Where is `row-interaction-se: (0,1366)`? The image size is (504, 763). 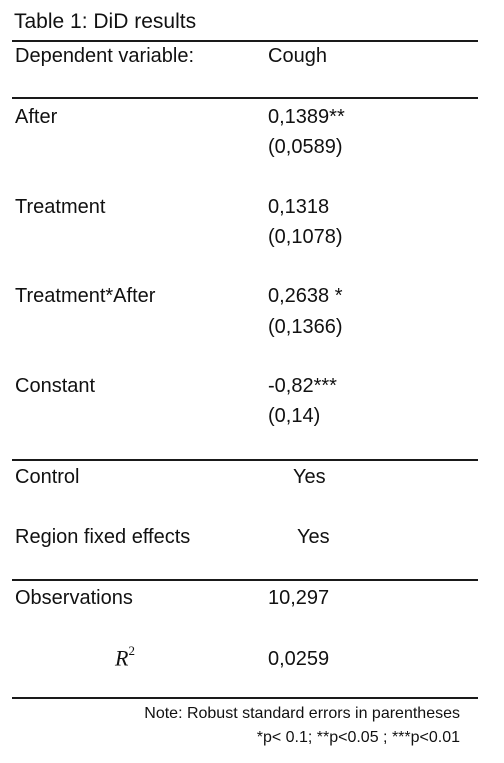 row-interaction-se: (0,1366) is located at coordinates (305, 327).